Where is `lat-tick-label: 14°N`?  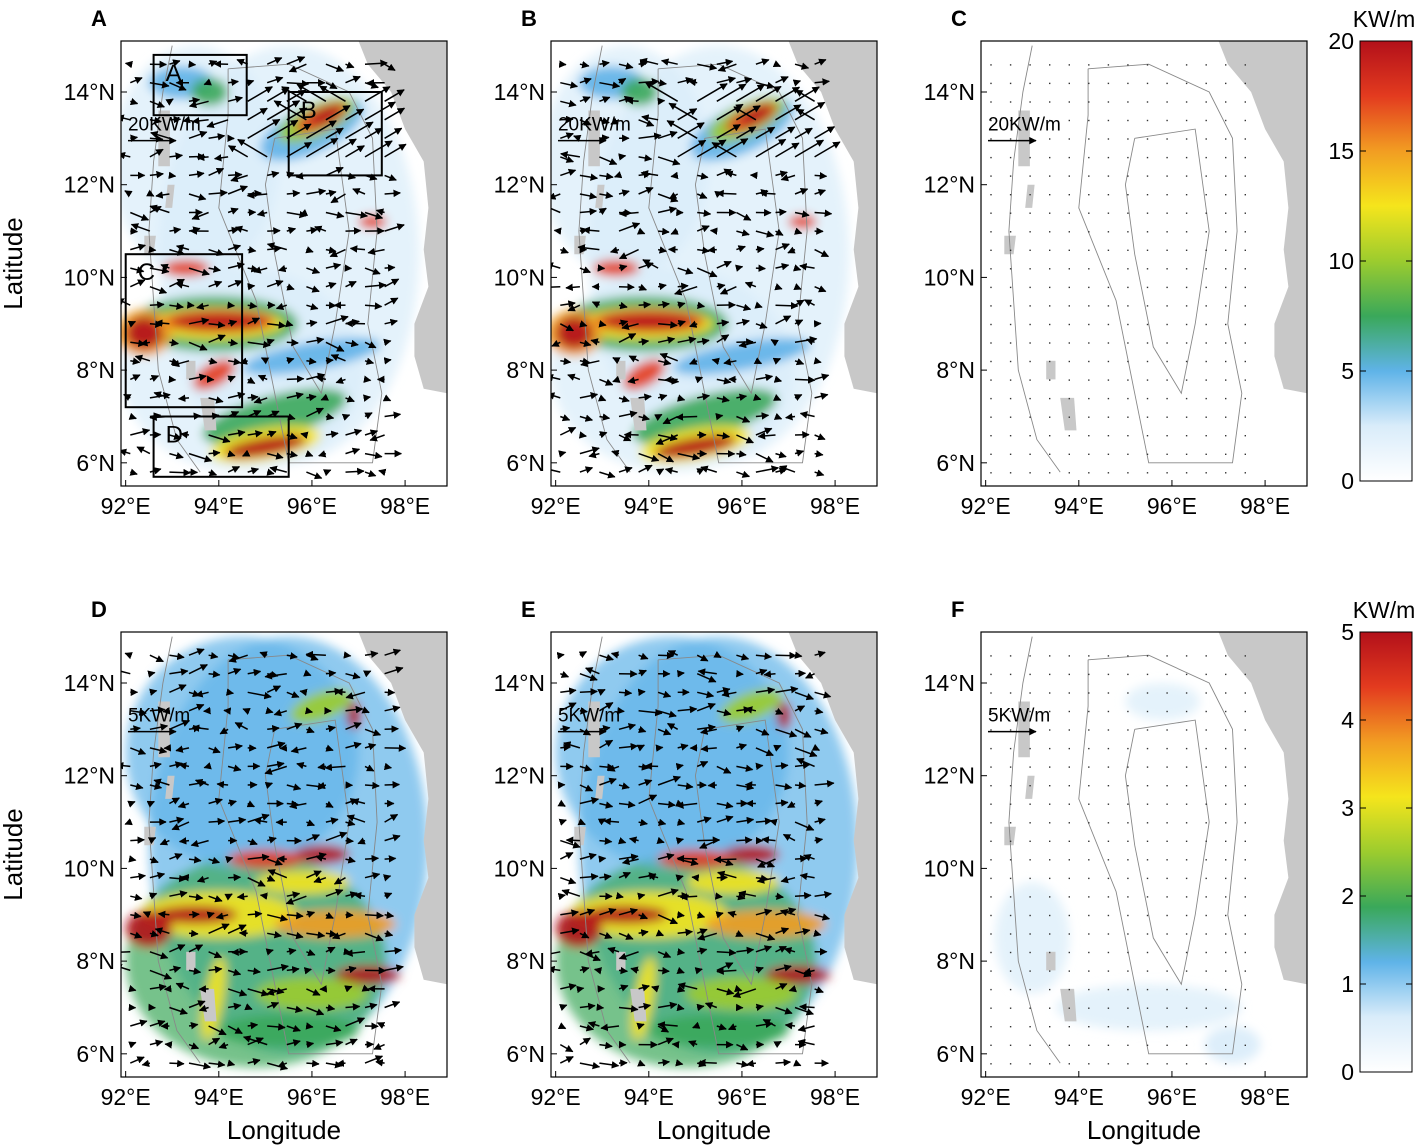 lat-tick-label: 14°N is located at coordinates (519, 92).